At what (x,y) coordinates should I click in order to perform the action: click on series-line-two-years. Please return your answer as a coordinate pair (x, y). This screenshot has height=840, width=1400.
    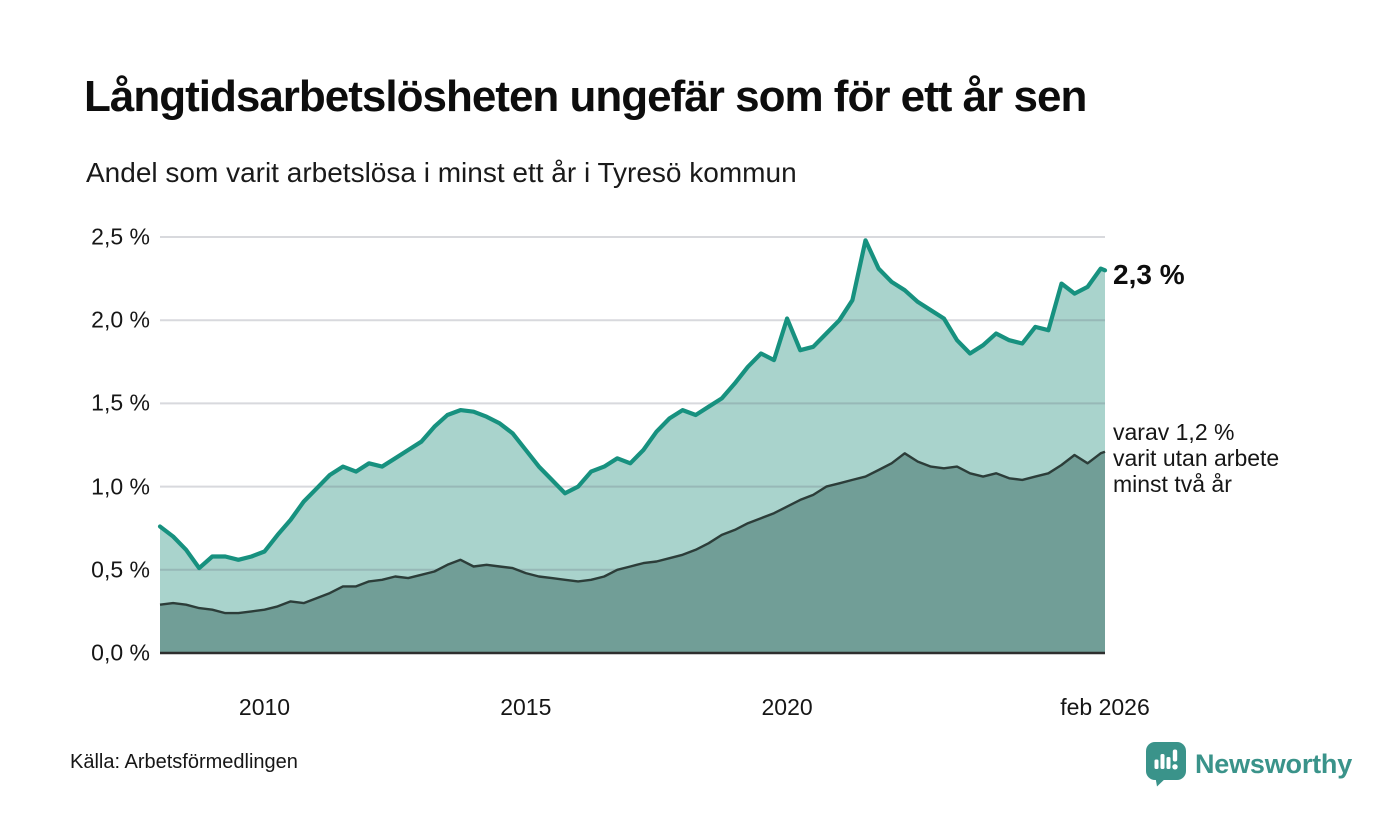
    Looking at the image, I should click on (632, 532).